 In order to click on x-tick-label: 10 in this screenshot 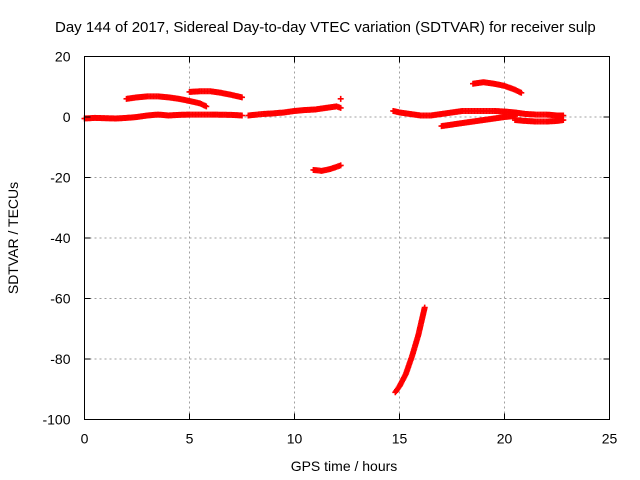, I will do `click(295, 439)`.